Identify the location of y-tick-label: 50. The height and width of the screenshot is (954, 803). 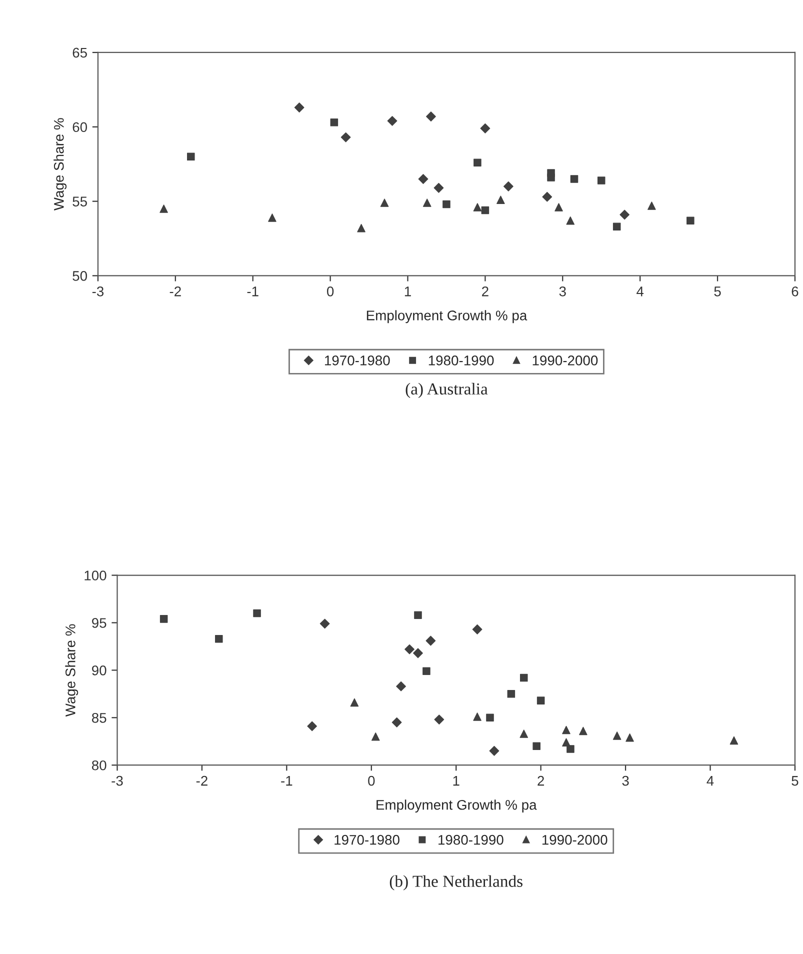
(80, 276).